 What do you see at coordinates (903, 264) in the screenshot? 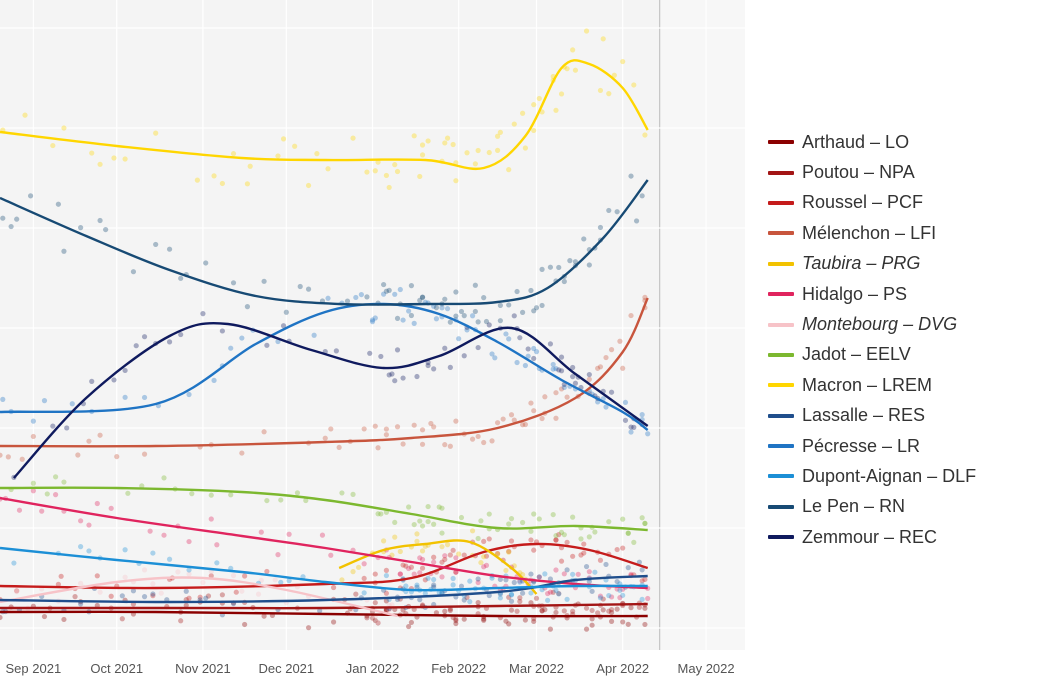
I see `legend-item: Taubira – PRG` at bounding box center [903, 264].